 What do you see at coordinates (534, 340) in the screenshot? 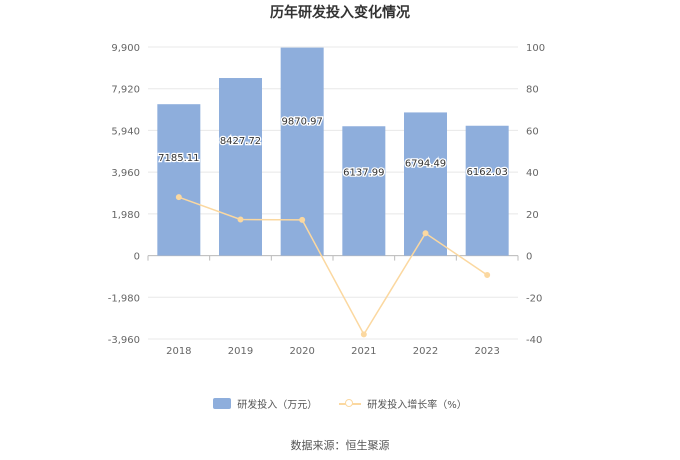
I see `right-tick-label: -40` at bounding box center [534, 340].